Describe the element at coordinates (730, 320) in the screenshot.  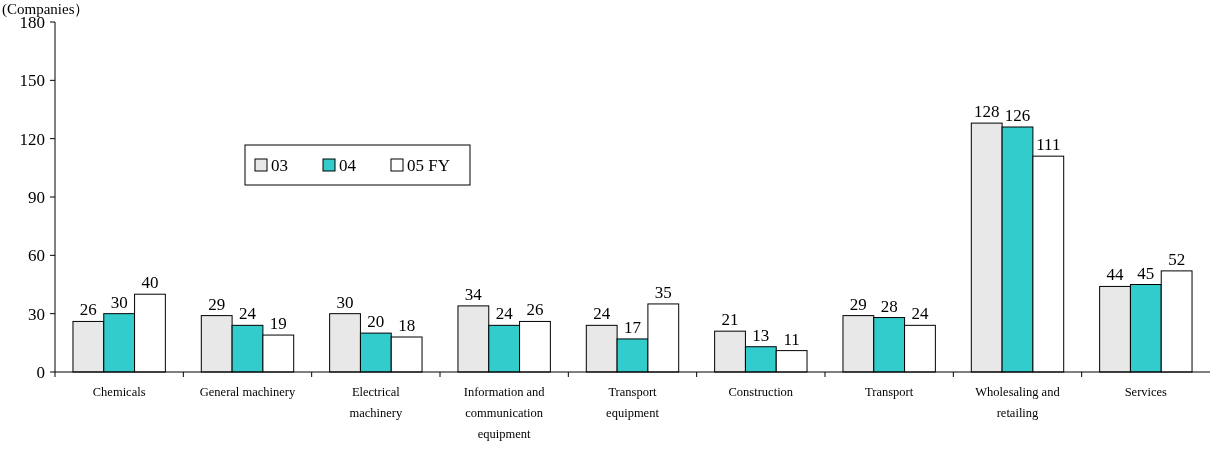
I see `data-label: 21` at that location.